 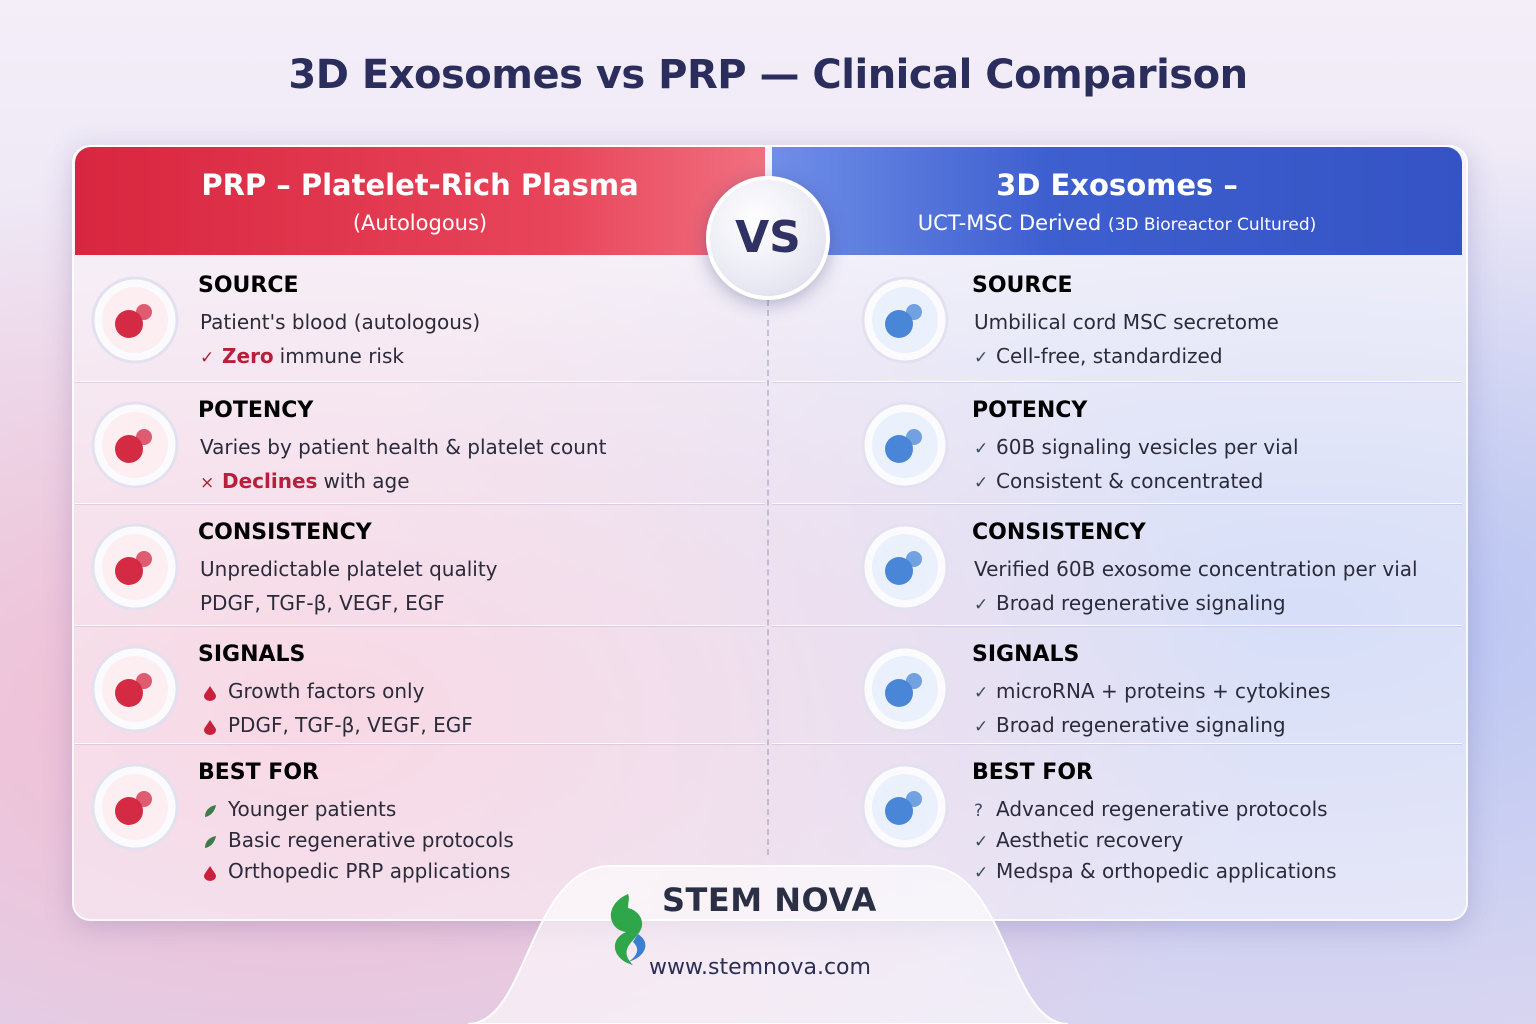 I want to click on left-header, so click(x=420, y=201).